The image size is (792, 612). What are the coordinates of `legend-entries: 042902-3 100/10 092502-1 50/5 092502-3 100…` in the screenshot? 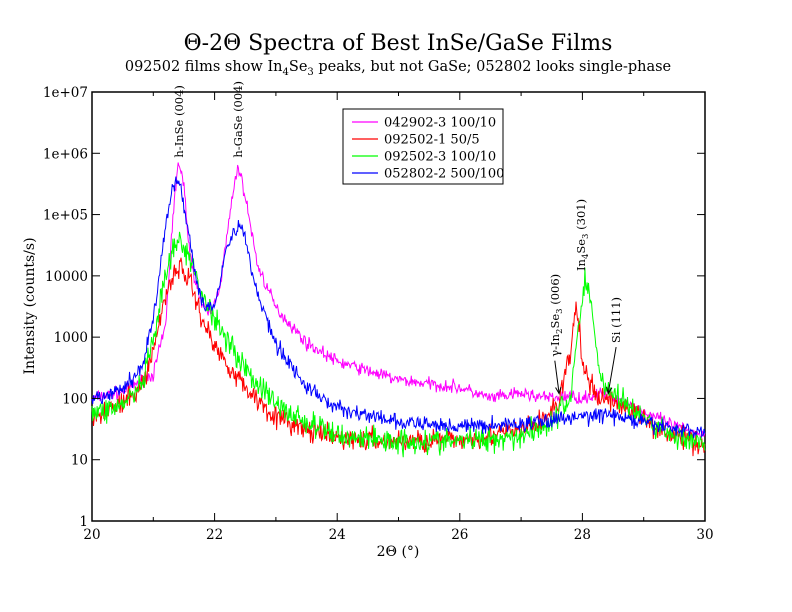 It's located at (428, 149).